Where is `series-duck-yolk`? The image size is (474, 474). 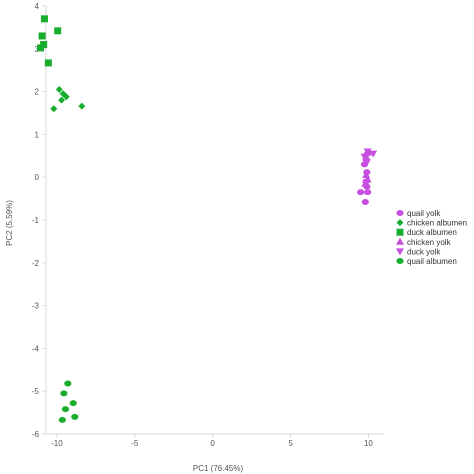 series-duck-yolk is located at coordinates (369, 157).